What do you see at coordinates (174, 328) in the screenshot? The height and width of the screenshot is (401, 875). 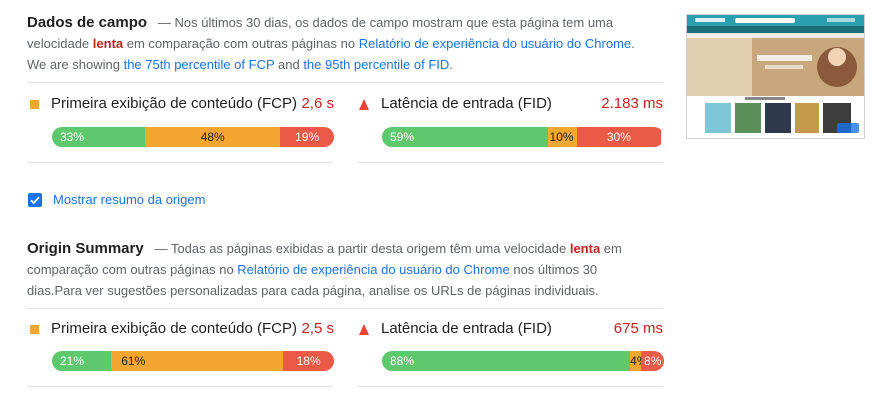 I see `origin-fcp-name: Primeira exibição de conteúdo (FCP)` at bounding box center [174, 328].